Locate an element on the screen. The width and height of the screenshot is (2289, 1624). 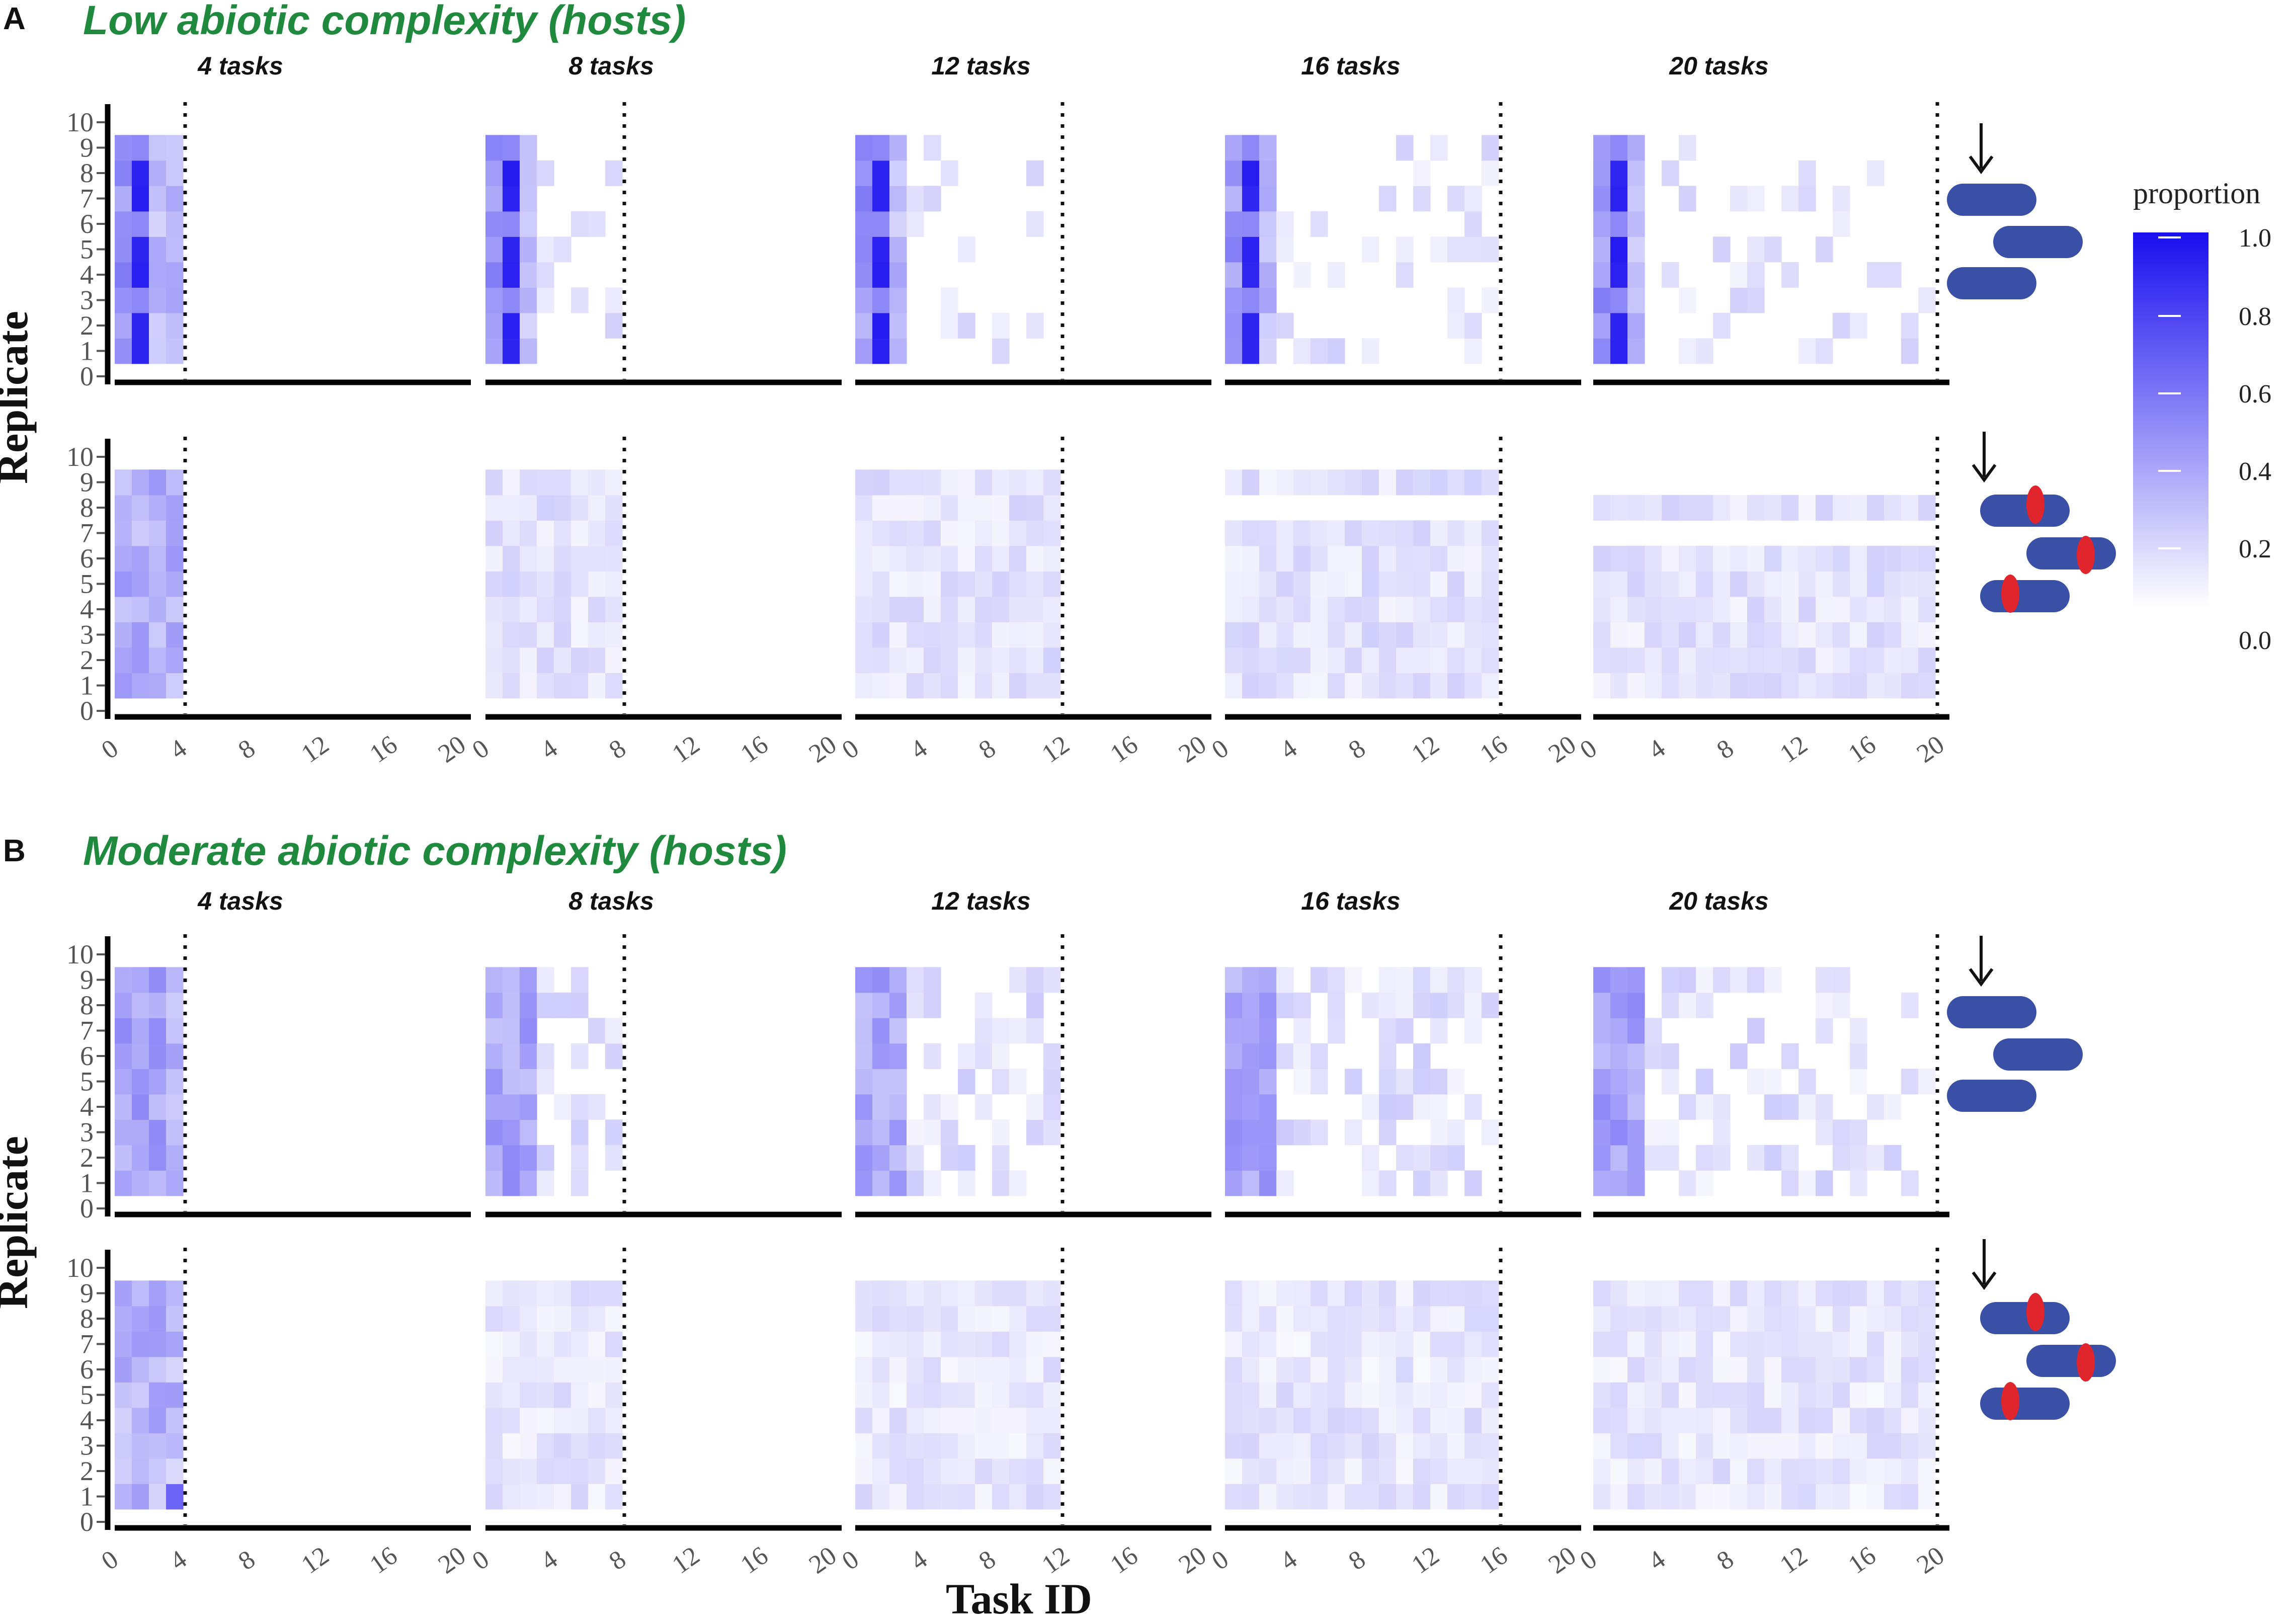
y-tick-label: 8 is located at coordinates (87, 1005).